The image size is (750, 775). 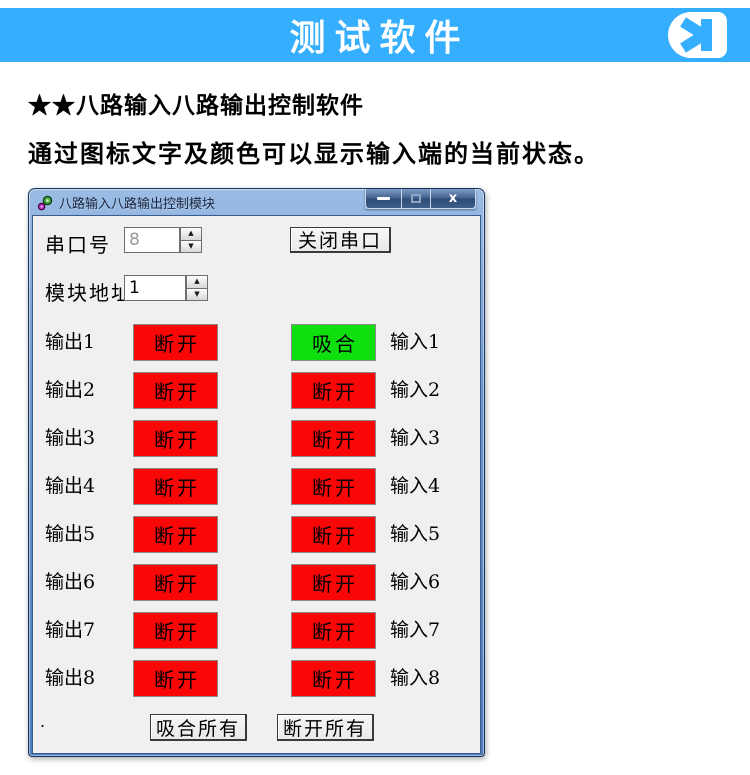 What do you see at coordinates (70, 390) in the screenshot?
I see `output-label: 输出2` at bounding box center [70, 390].